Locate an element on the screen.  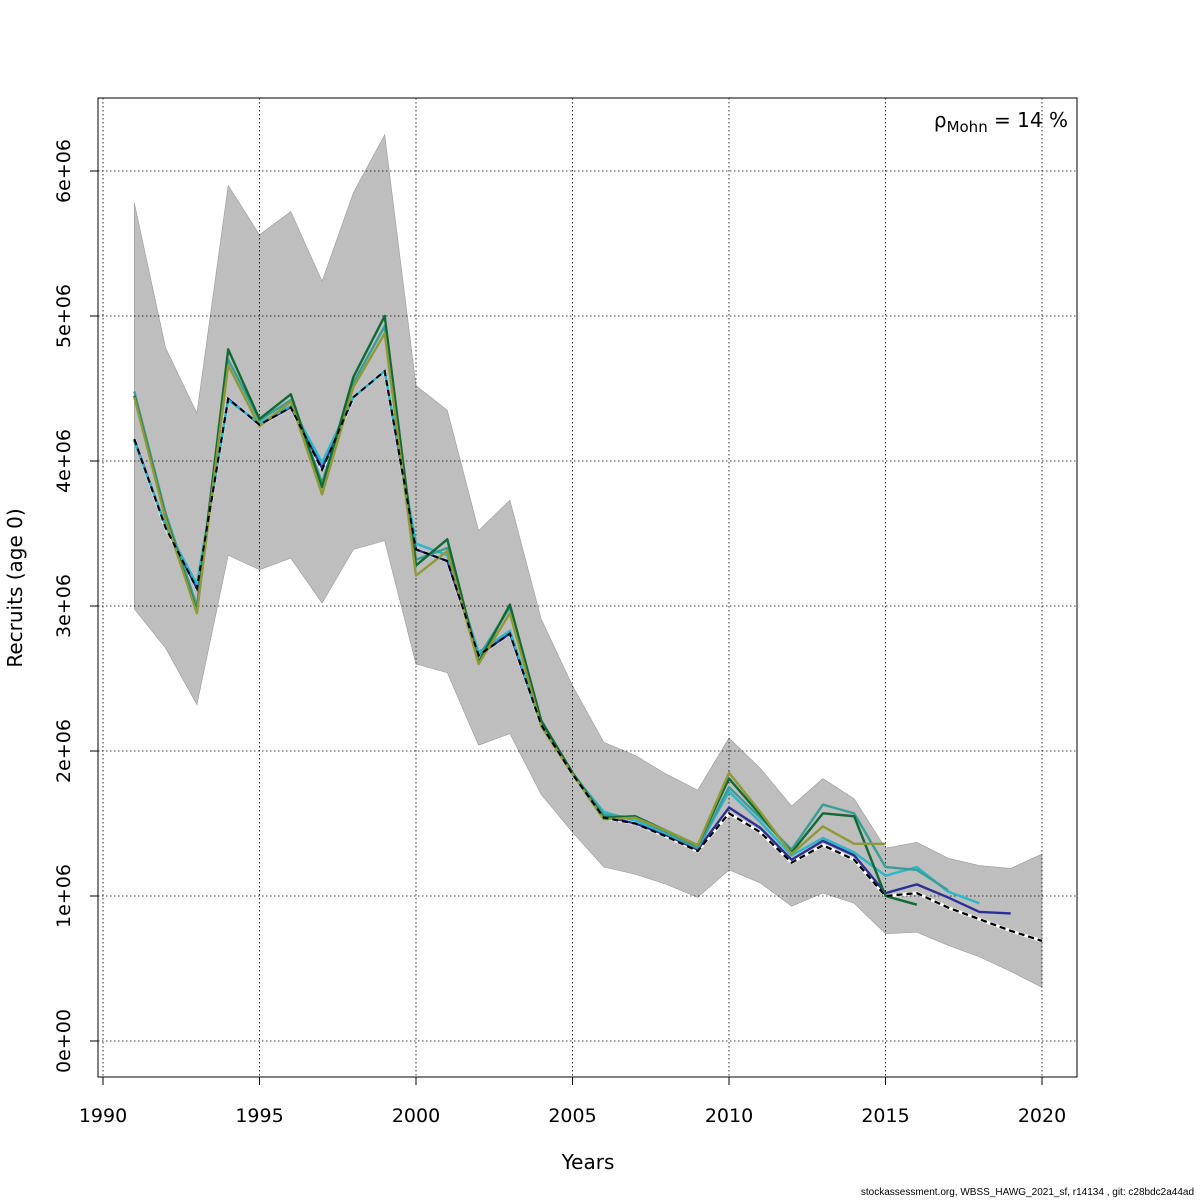
rho-mohn-annotation: ρMohn = 14 % is located at coordinates (1001, 122).